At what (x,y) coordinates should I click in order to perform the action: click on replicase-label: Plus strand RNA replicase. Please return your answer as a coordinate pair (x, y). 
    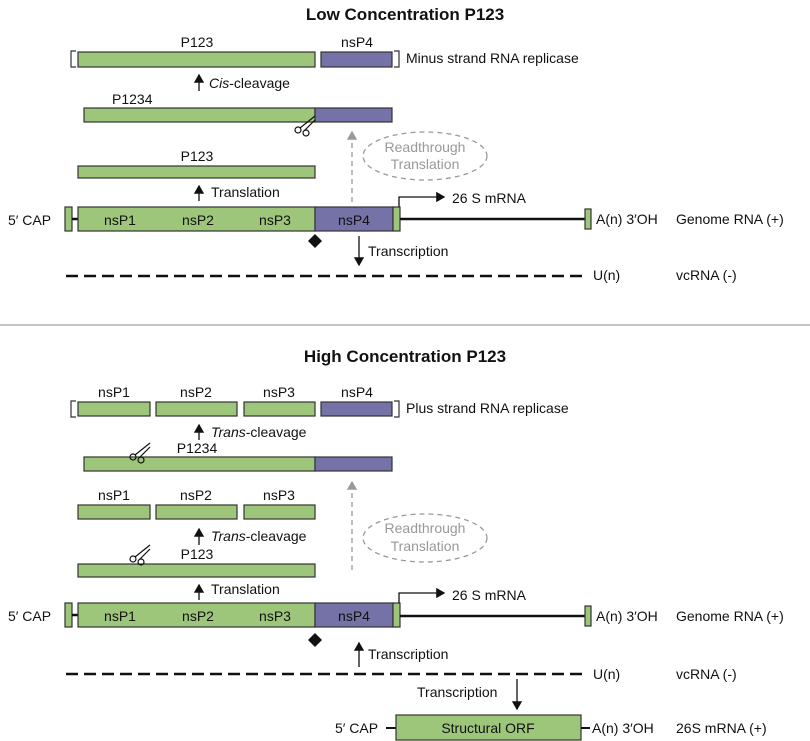
    Looking at the image, I should click on (487, 408).